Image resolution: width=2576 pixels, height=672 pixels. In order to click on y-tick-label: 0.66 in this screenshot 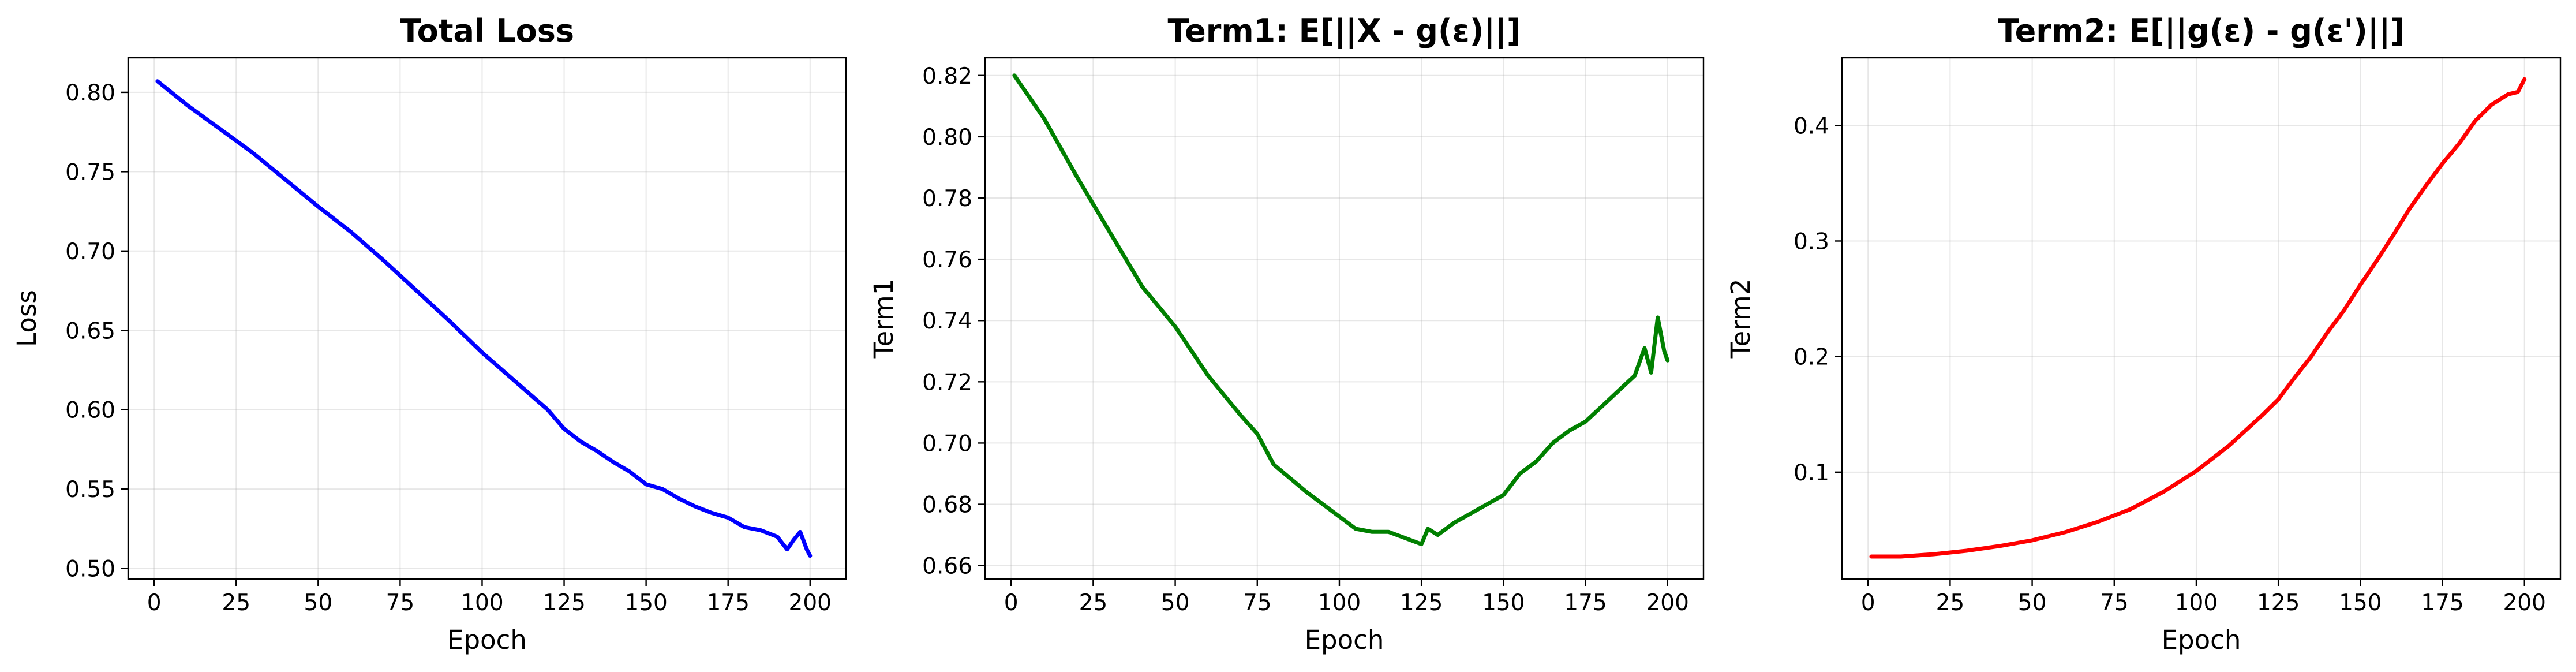, I will do `click(947, 567)`.